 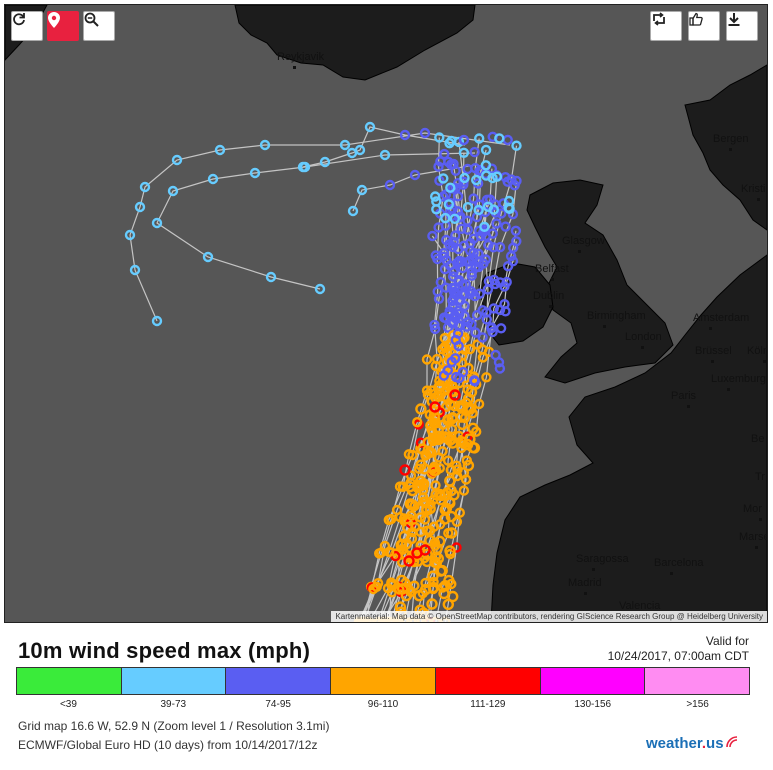 What do you see at coordinates (666, 26) in the screenshot?
I see `repost-button` at bounding box center [666, 26].